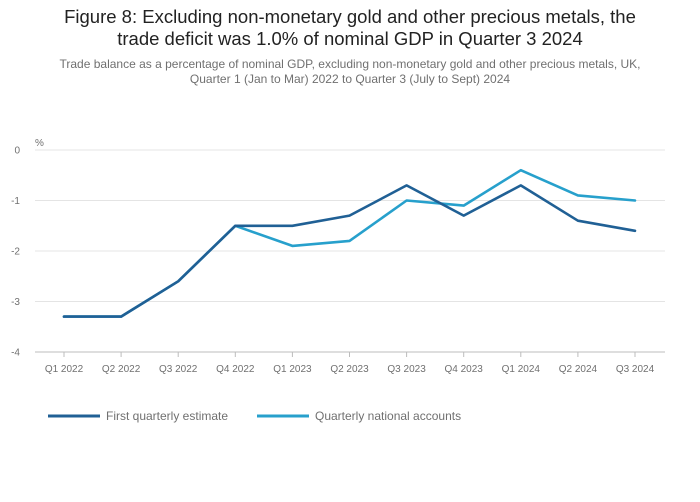  What do you see at coordinates (406, 369) in the screenshot?
I see `x-tick-label: Q3 2023` at bounding box center [406, 369].